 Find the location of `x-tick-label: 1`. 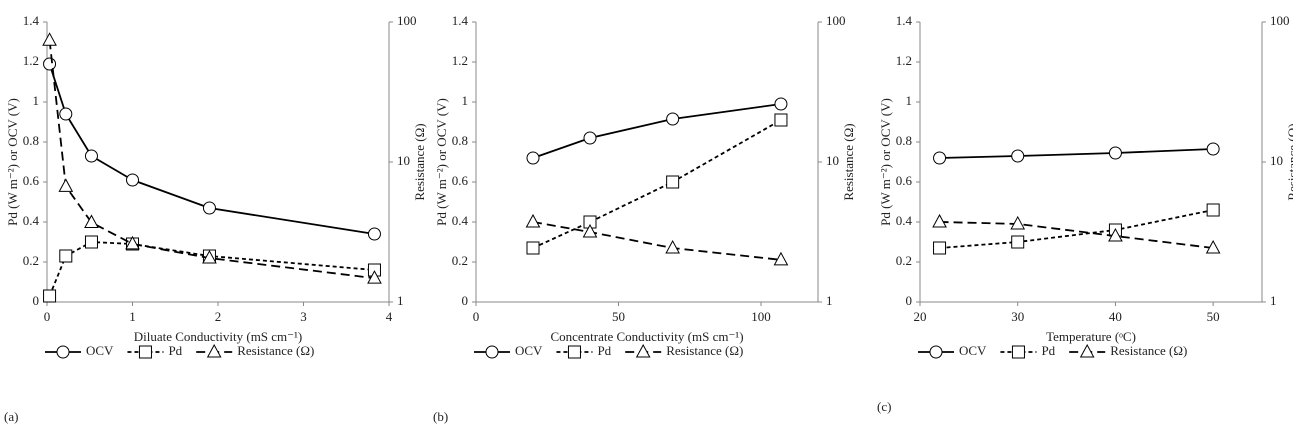

x-tick-label: 1 is located at coordinates (132, 316).